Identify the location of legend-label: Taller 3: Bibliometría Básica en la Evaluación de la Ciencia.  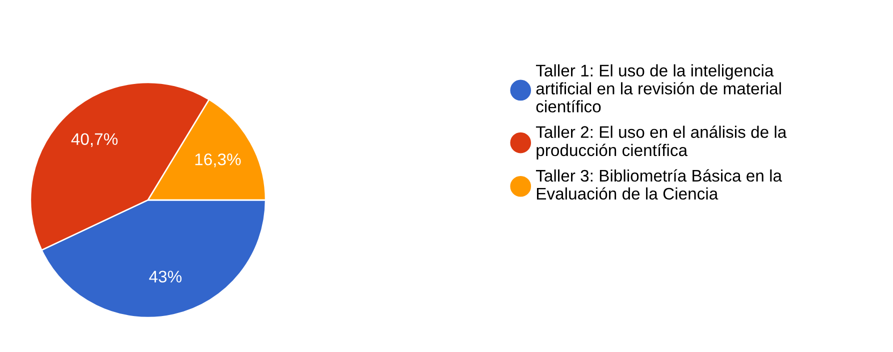
(659, 184).